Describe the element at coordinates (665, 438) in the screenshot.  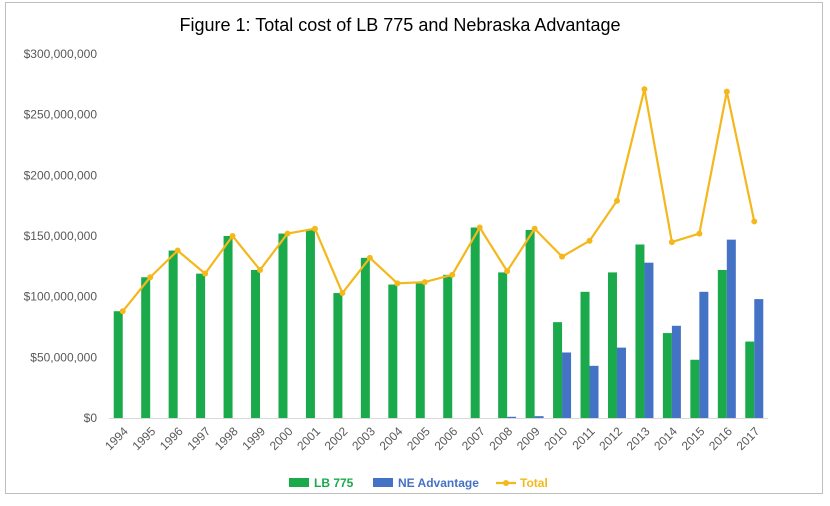
I see `x-tick-label: 2014` at that location.